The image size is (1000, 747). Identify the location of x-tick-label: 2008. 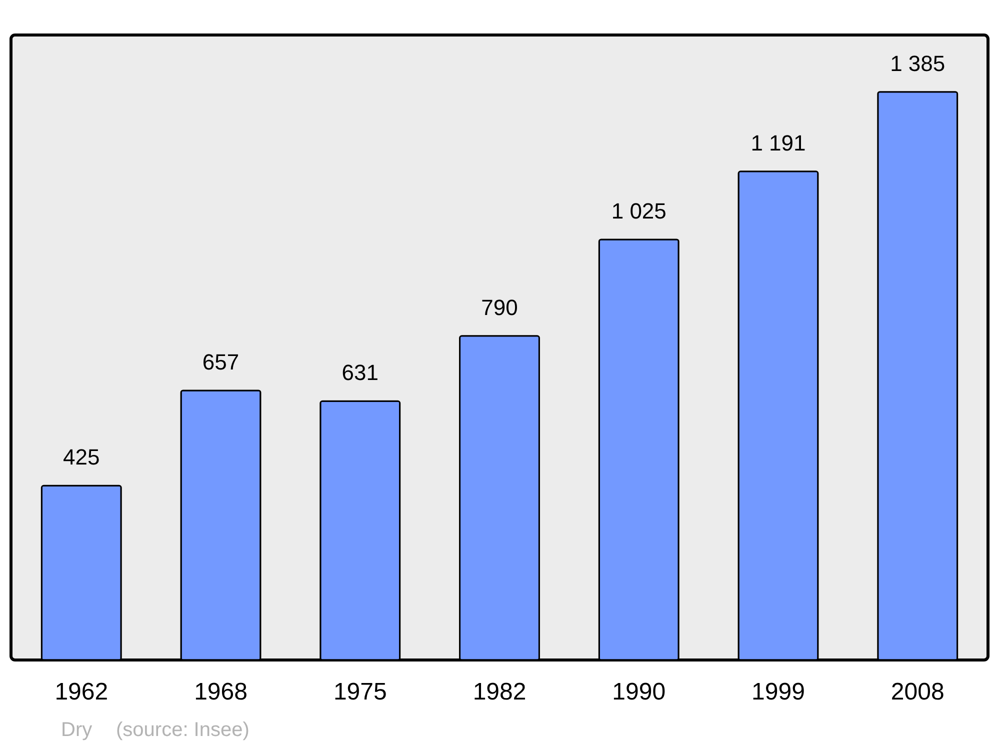
(917, 692).